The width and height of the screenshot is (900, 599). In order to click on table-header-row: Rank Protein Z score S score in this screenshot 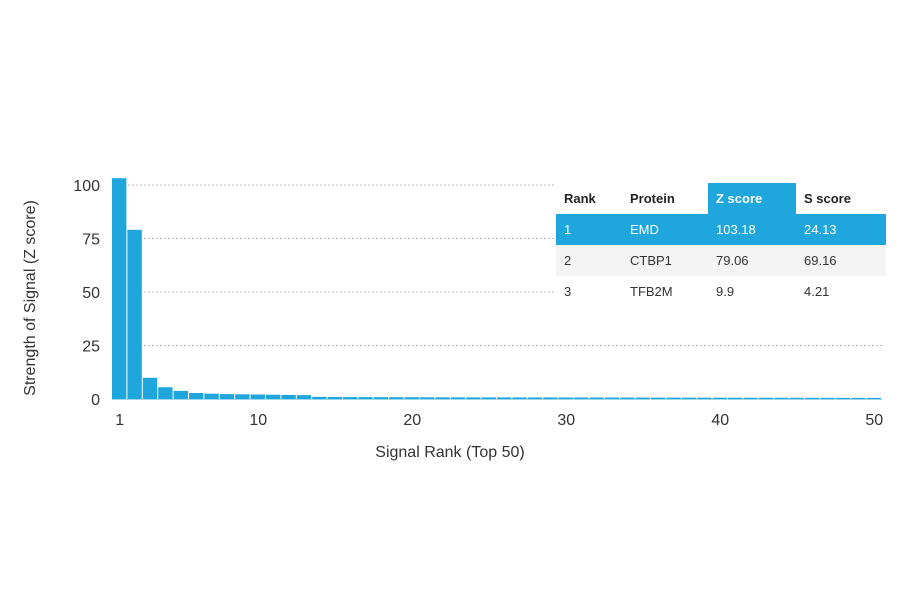, I will do `click(721, 198)`.